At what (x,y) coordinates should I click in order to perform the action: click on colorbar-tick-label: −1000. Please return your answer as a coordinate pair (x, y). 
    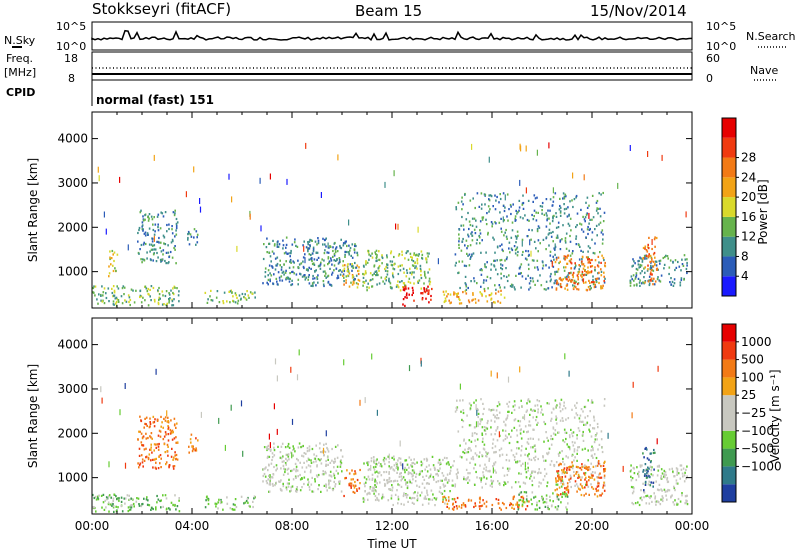
    Looking at the image, I should click on (761, 466).